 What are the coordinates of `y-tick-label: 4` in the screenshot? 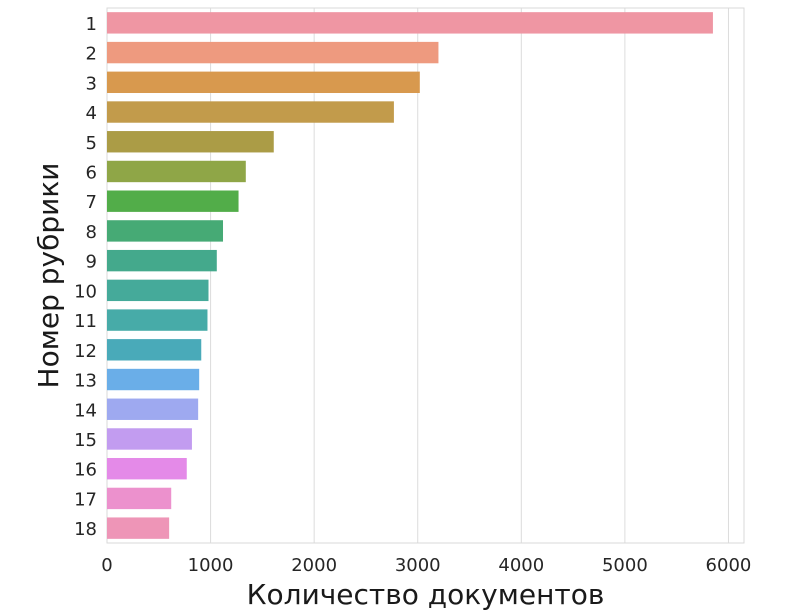 It's located at (91, 113).